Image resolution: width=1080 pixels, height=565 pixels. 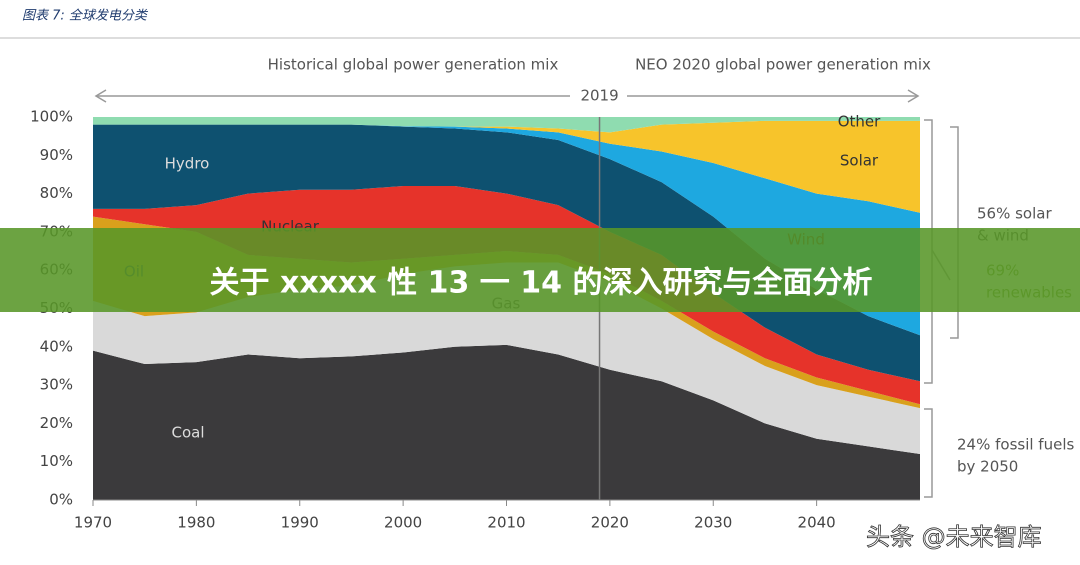 What do you see at coordinates (403, 523) in the screenshot?
I see `x-tick-label: 2000` at bounding box center [403, 523].